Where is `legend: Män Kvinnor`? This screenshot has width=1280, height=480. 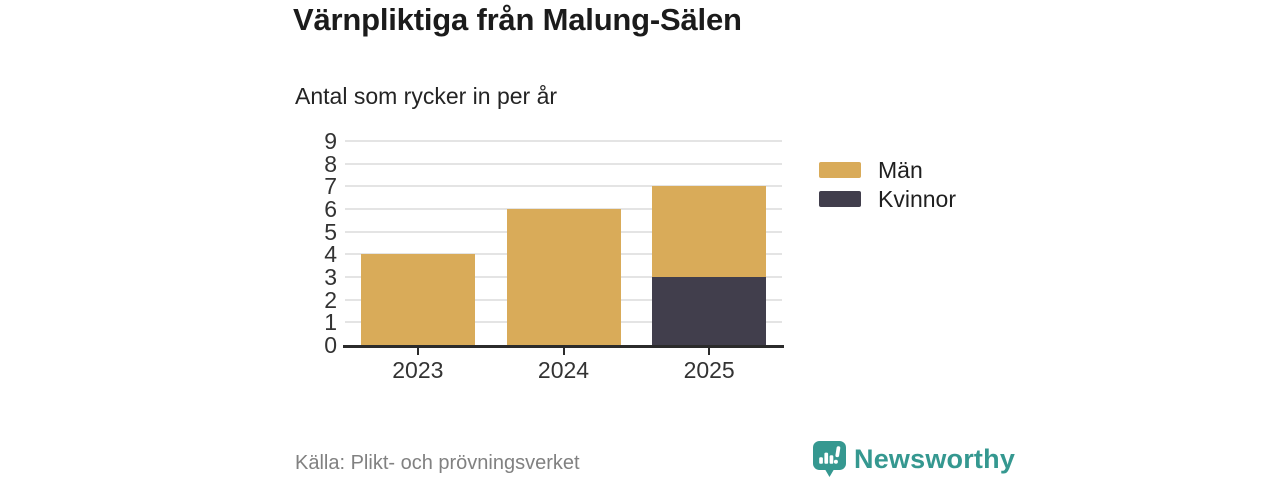
legend: Män Kvinnor is located at coordinates (887, 187).